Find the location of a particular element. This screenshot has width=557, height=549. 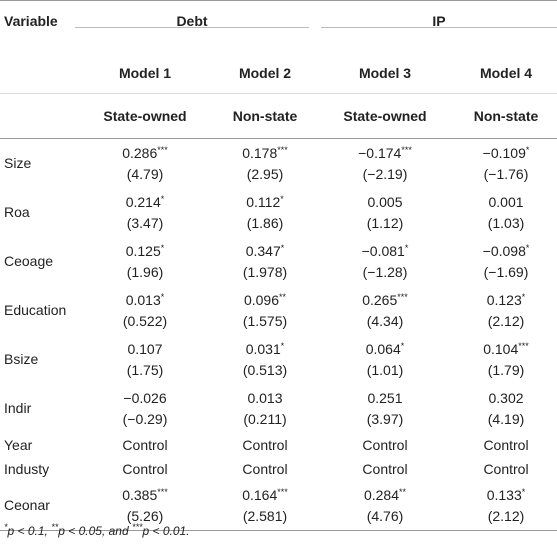

coefficient-value: 0.112 is located at coordinates (263, 201).